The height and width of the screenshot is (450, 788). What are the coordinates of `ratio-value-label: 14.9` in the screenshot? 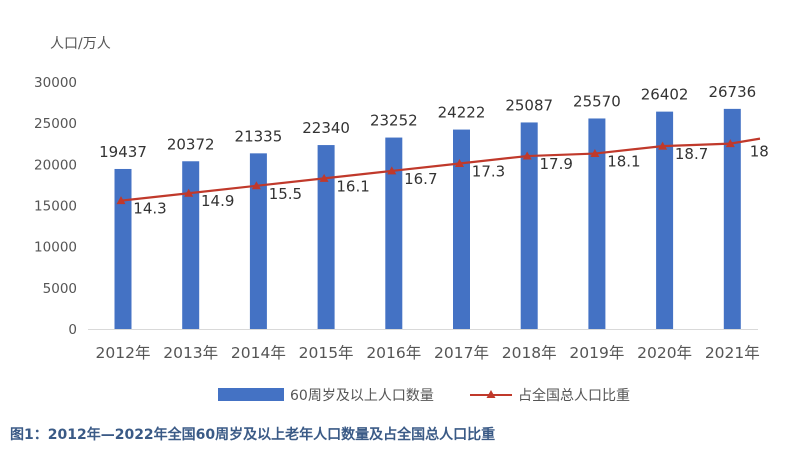 It's located at (217, 201).